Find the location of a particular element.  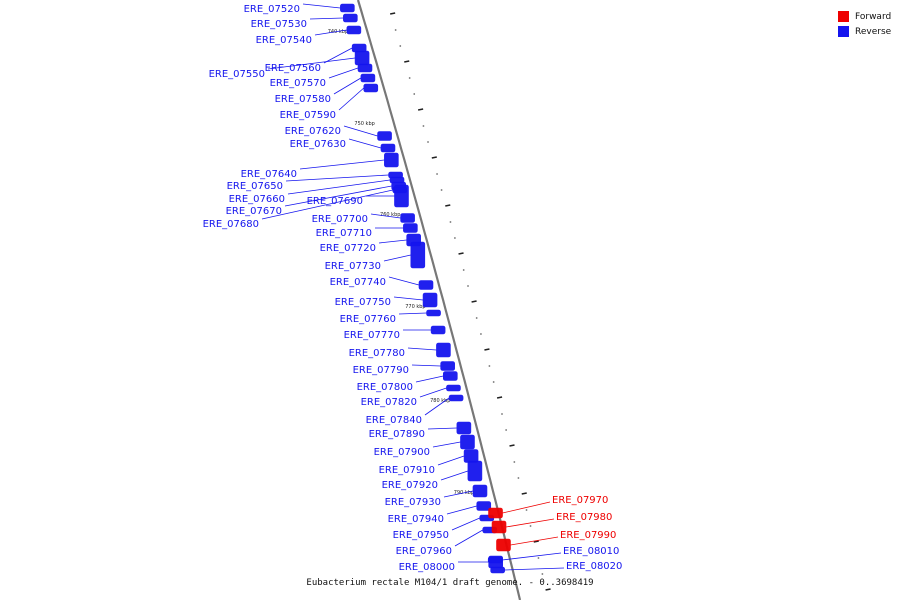

gene-label-ere_07980: ERE_07980 is located at coordinates (584, 517).